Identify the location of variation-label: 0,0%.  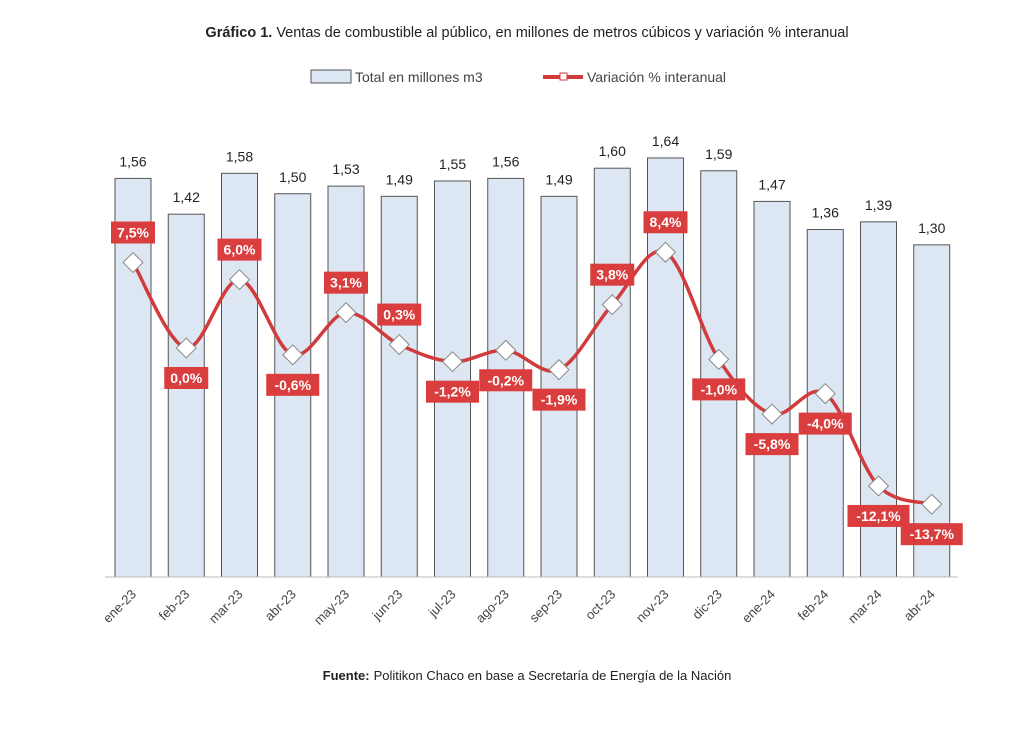
(186, 378).